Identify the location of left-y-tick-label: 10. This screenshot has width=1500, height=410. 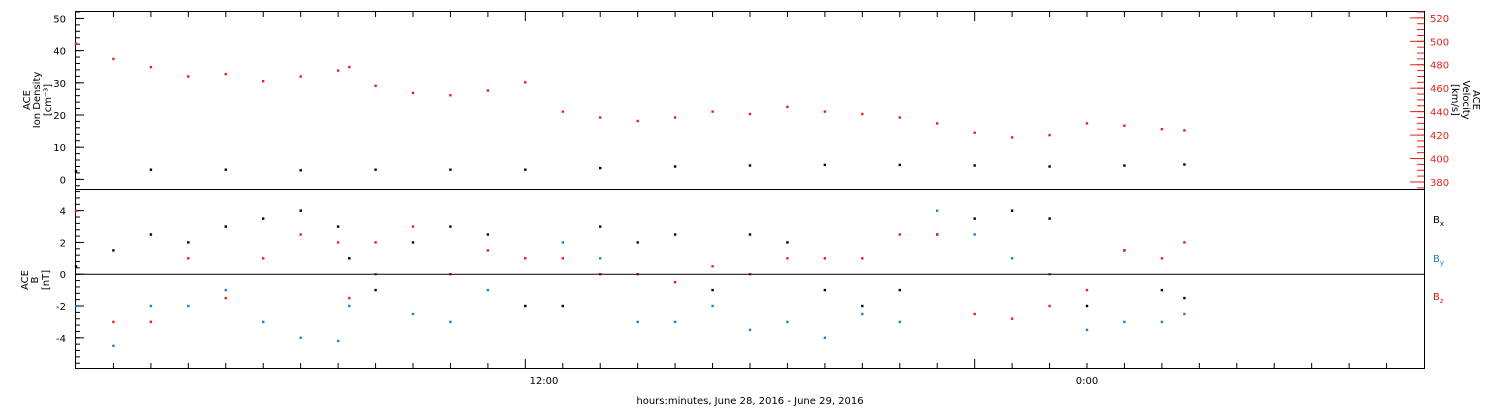
(59, 148).